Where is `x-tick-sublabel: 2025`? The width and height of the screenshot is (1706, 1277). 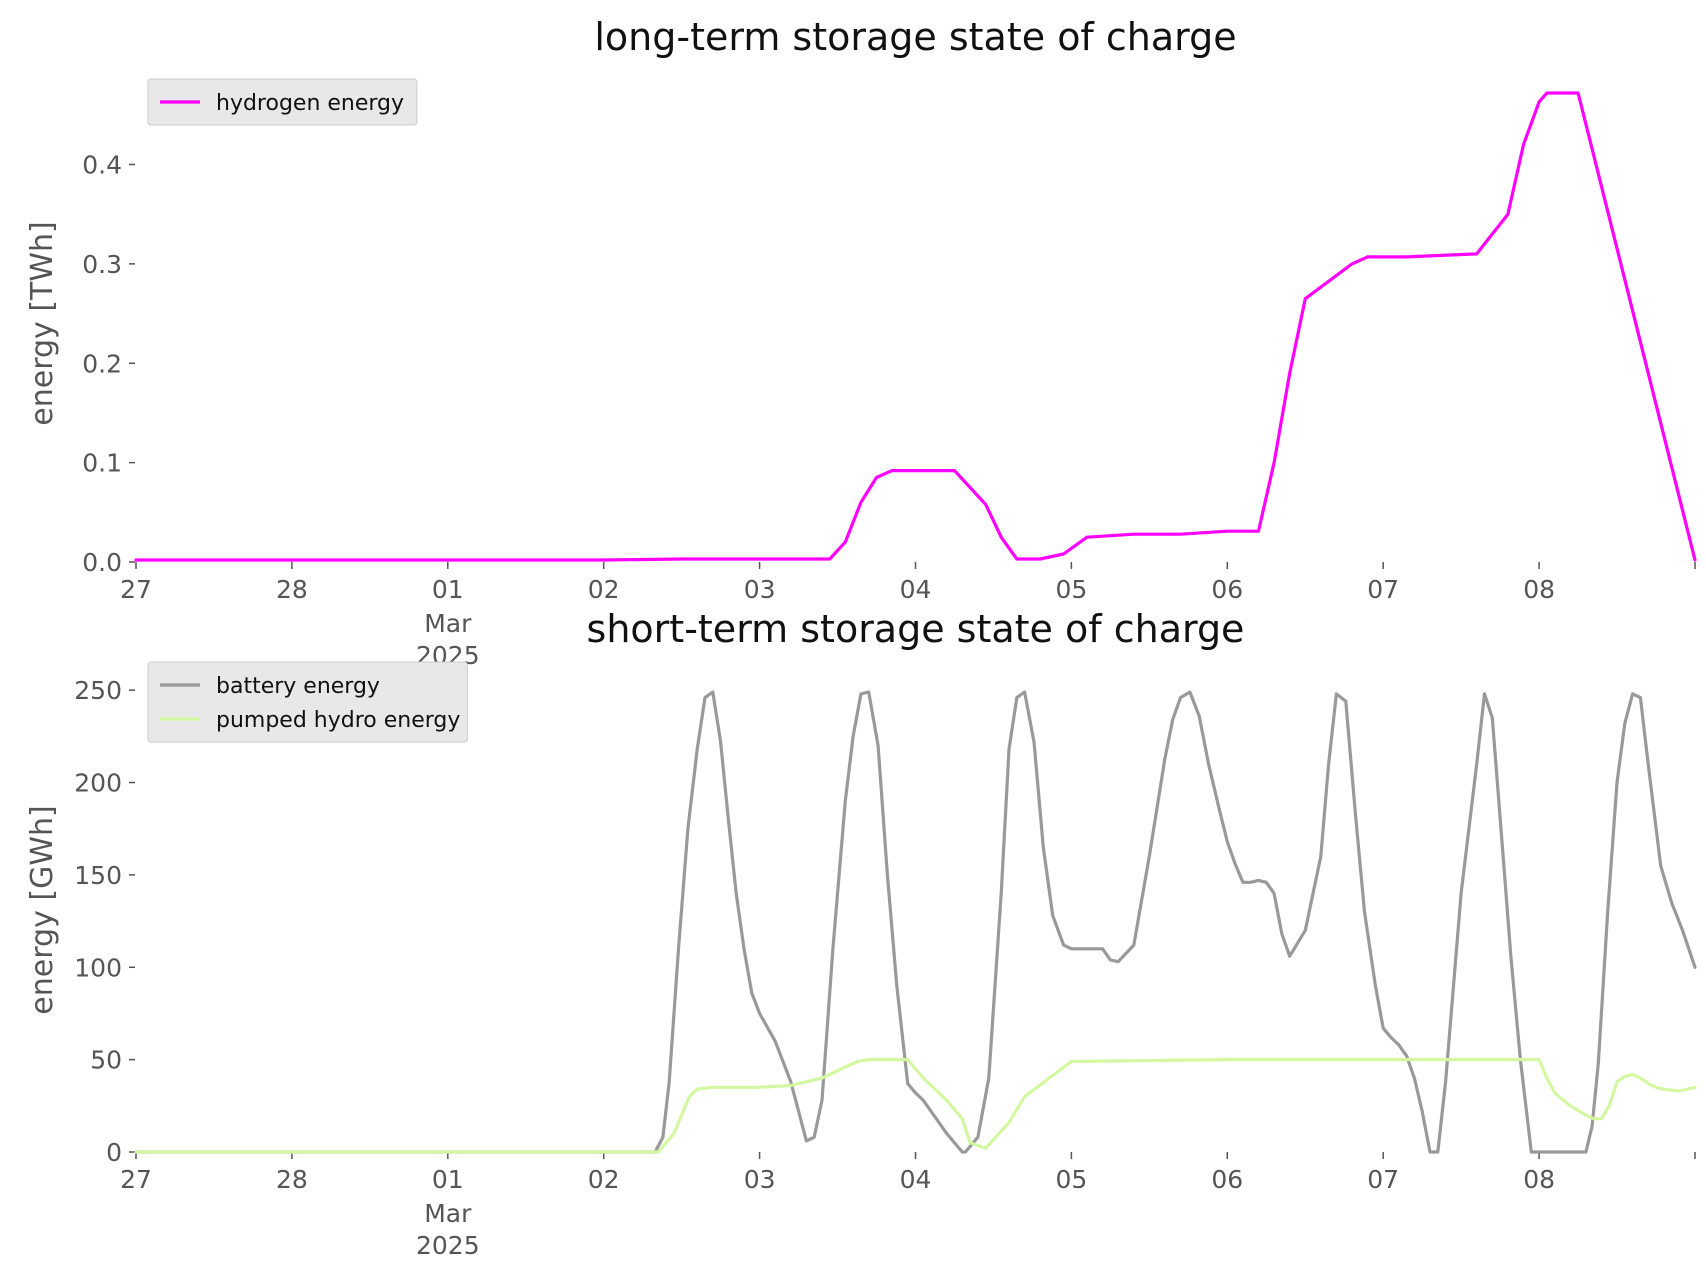
x-tick-sublabel: 2025 is located at coordinates (448, 1245).